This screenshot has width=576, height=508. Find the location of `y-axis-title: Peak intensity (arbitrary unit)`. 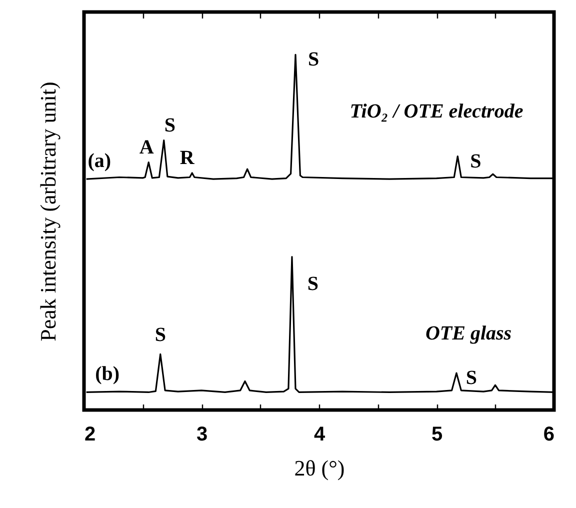

y-axis-title: Peak intensity (arbitrary unit) is located at coordinates (48, 212).